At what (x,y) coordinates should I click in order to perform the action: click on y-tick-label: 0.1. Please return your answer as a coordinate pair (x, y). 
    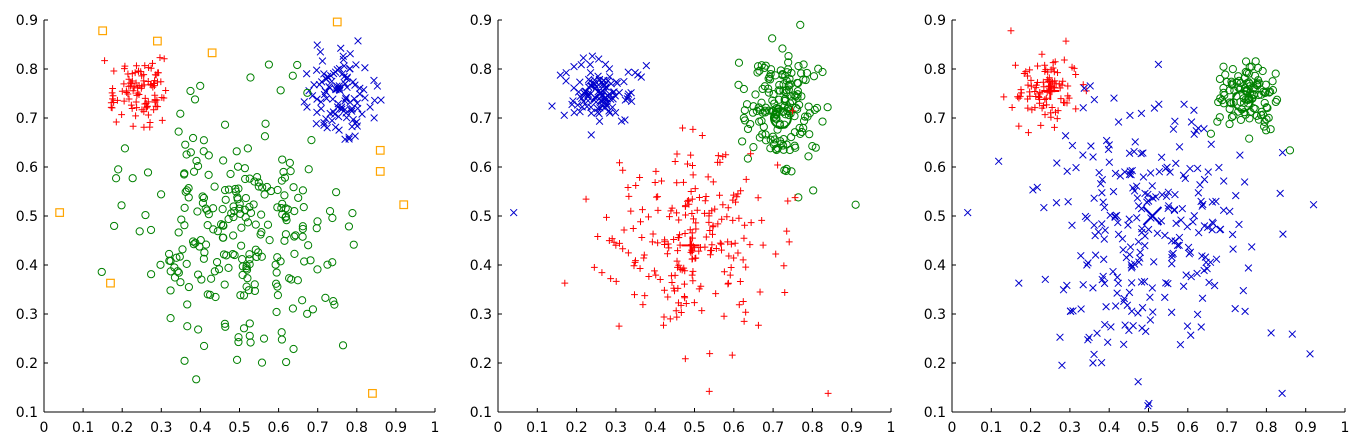
    Looking at the image, I should click on (935, 413).